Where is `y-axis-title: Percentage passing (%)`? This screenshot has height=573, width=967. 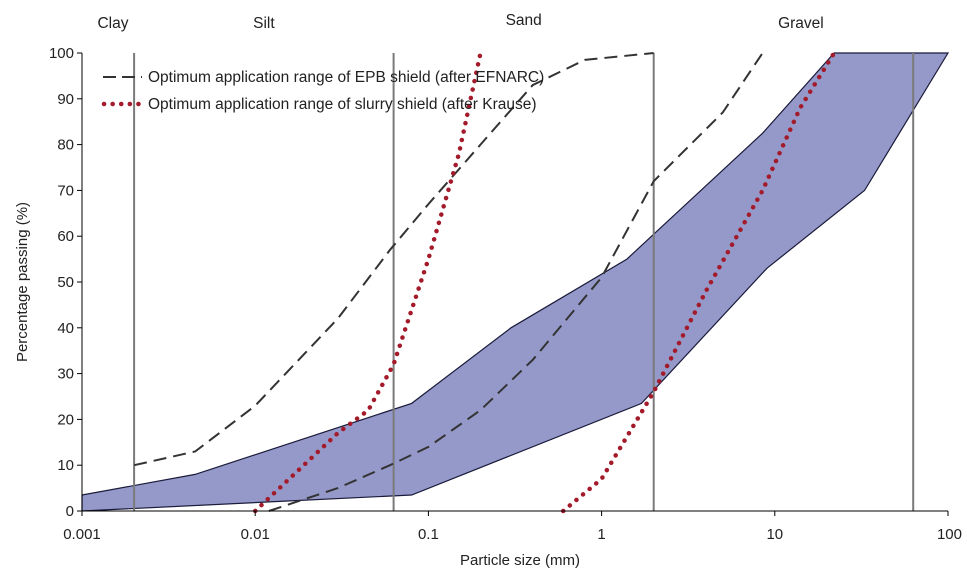
y-axis-title: Percentage passing (%) is located at coordinates (22, 282).